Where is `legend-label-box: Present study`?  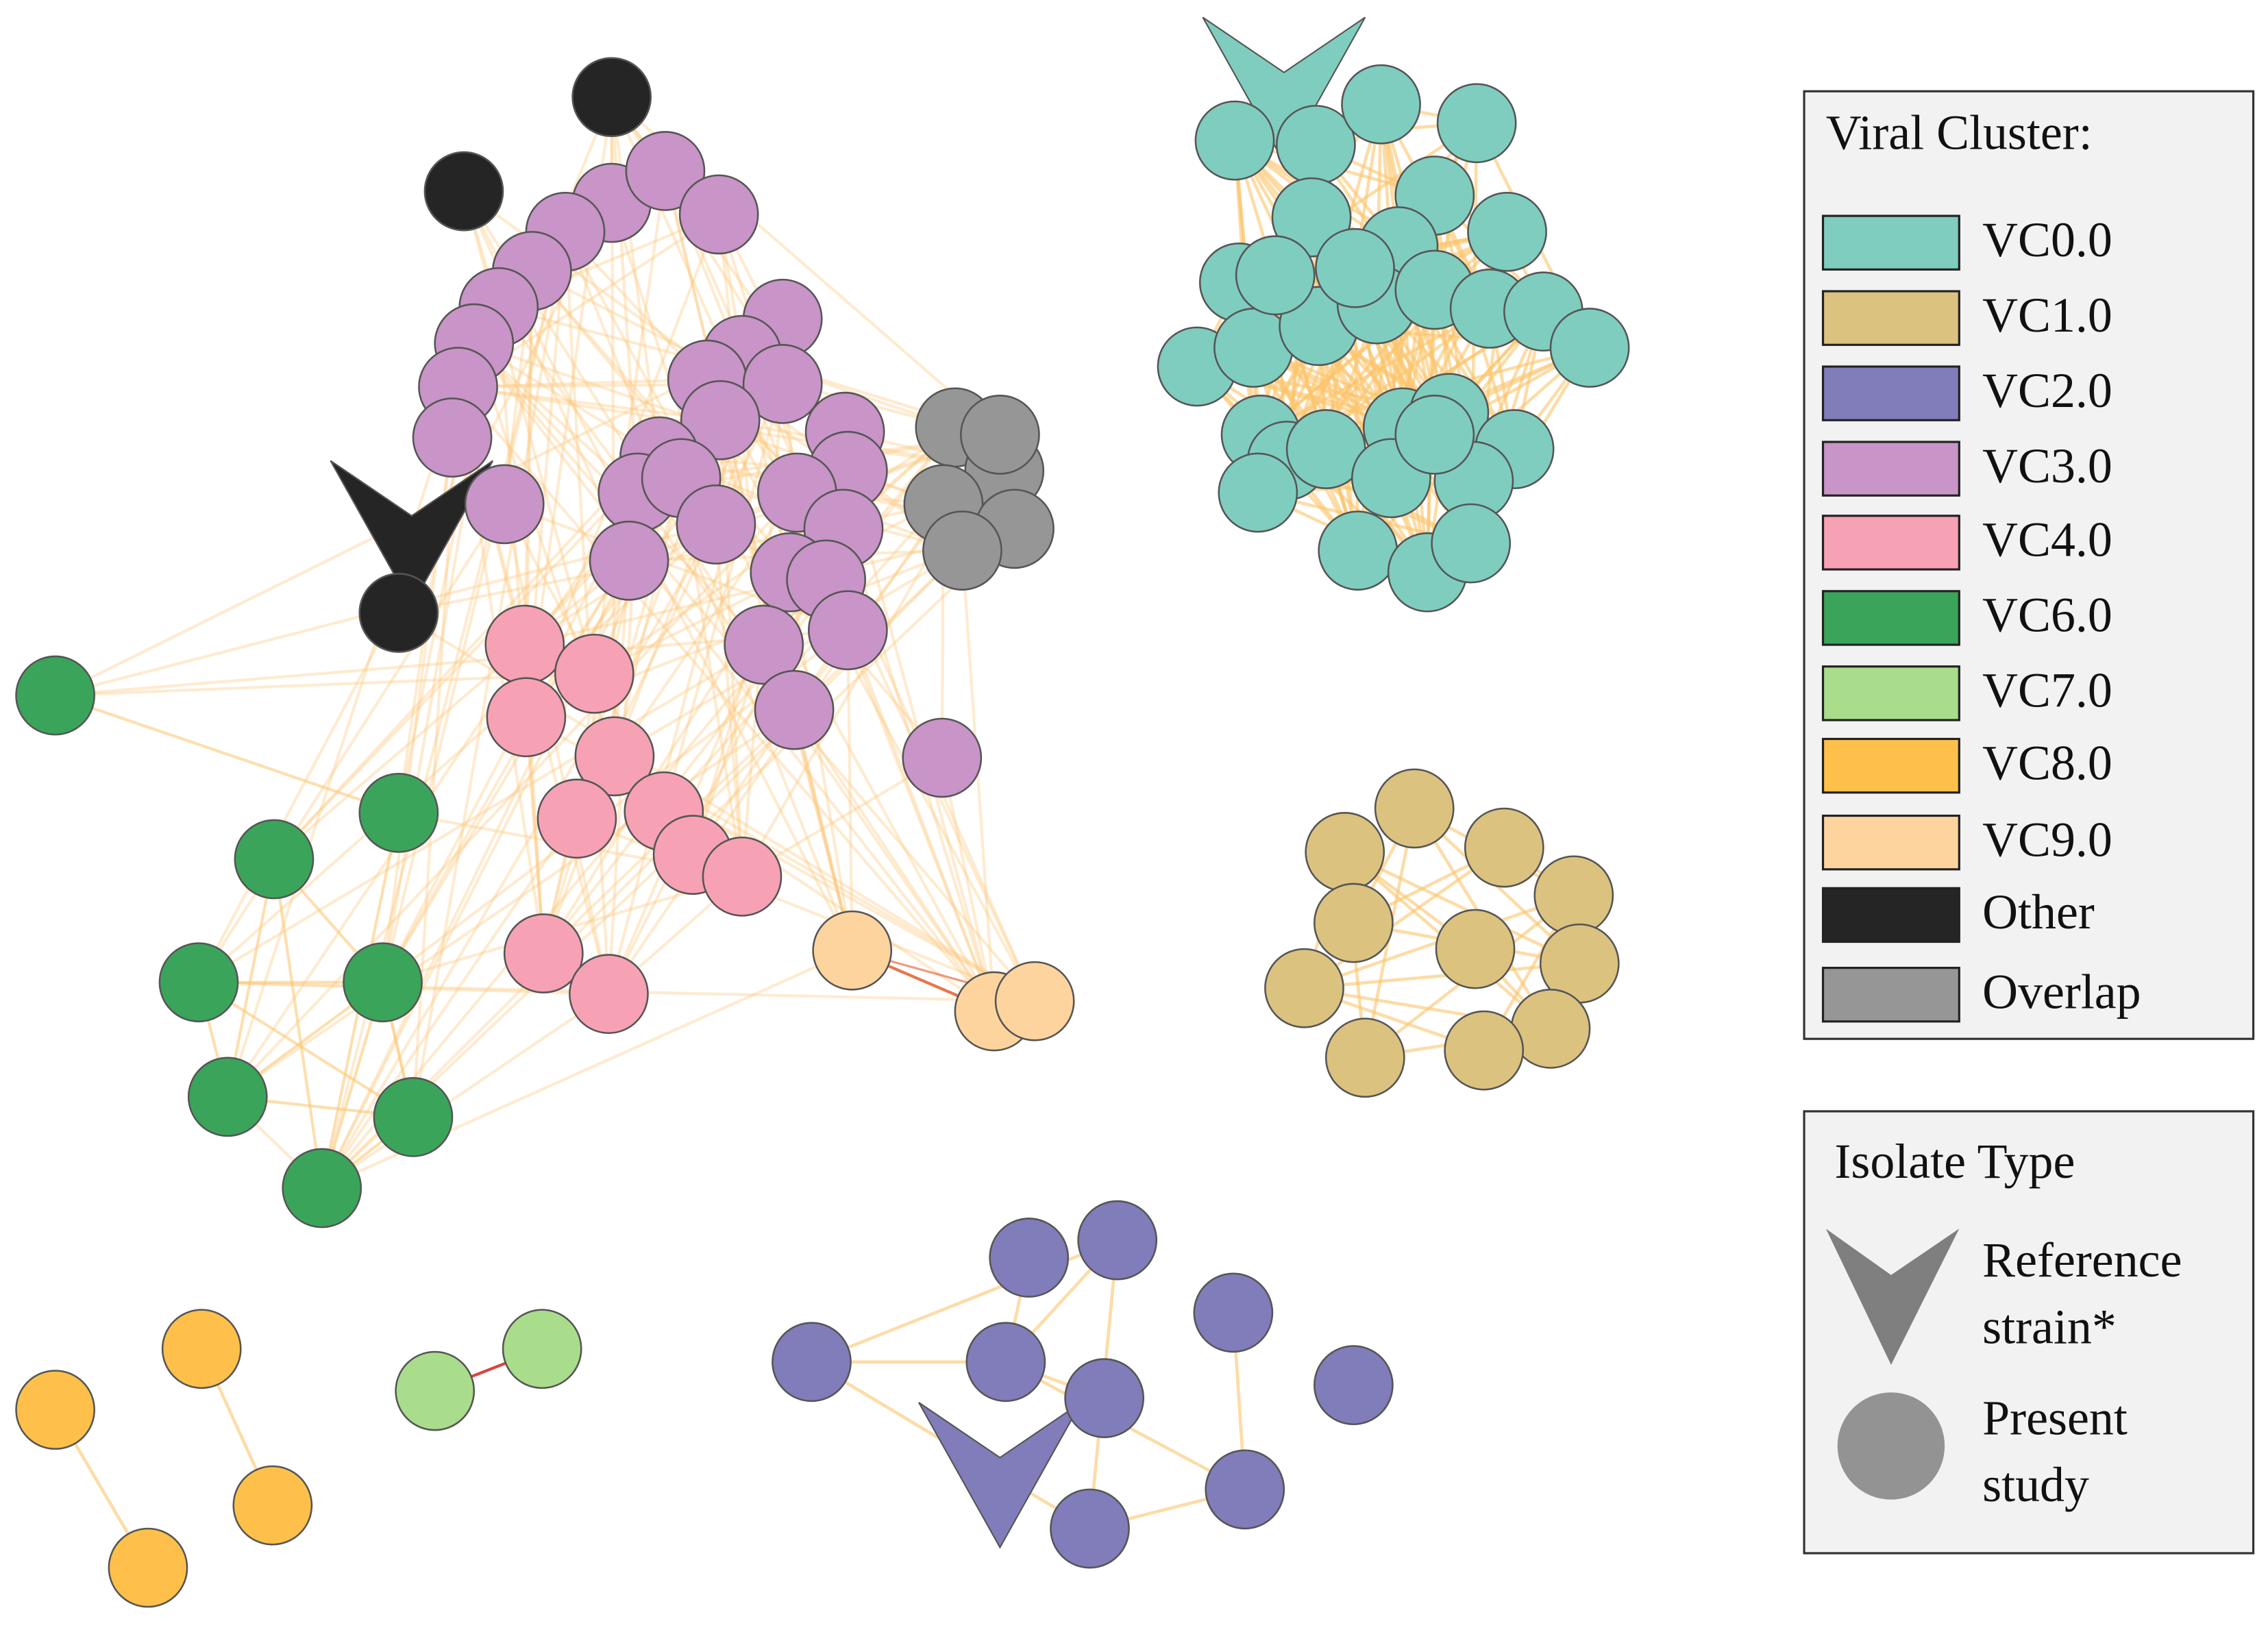 legend-label-box: Present study is located at coordinates (2055, 1452).